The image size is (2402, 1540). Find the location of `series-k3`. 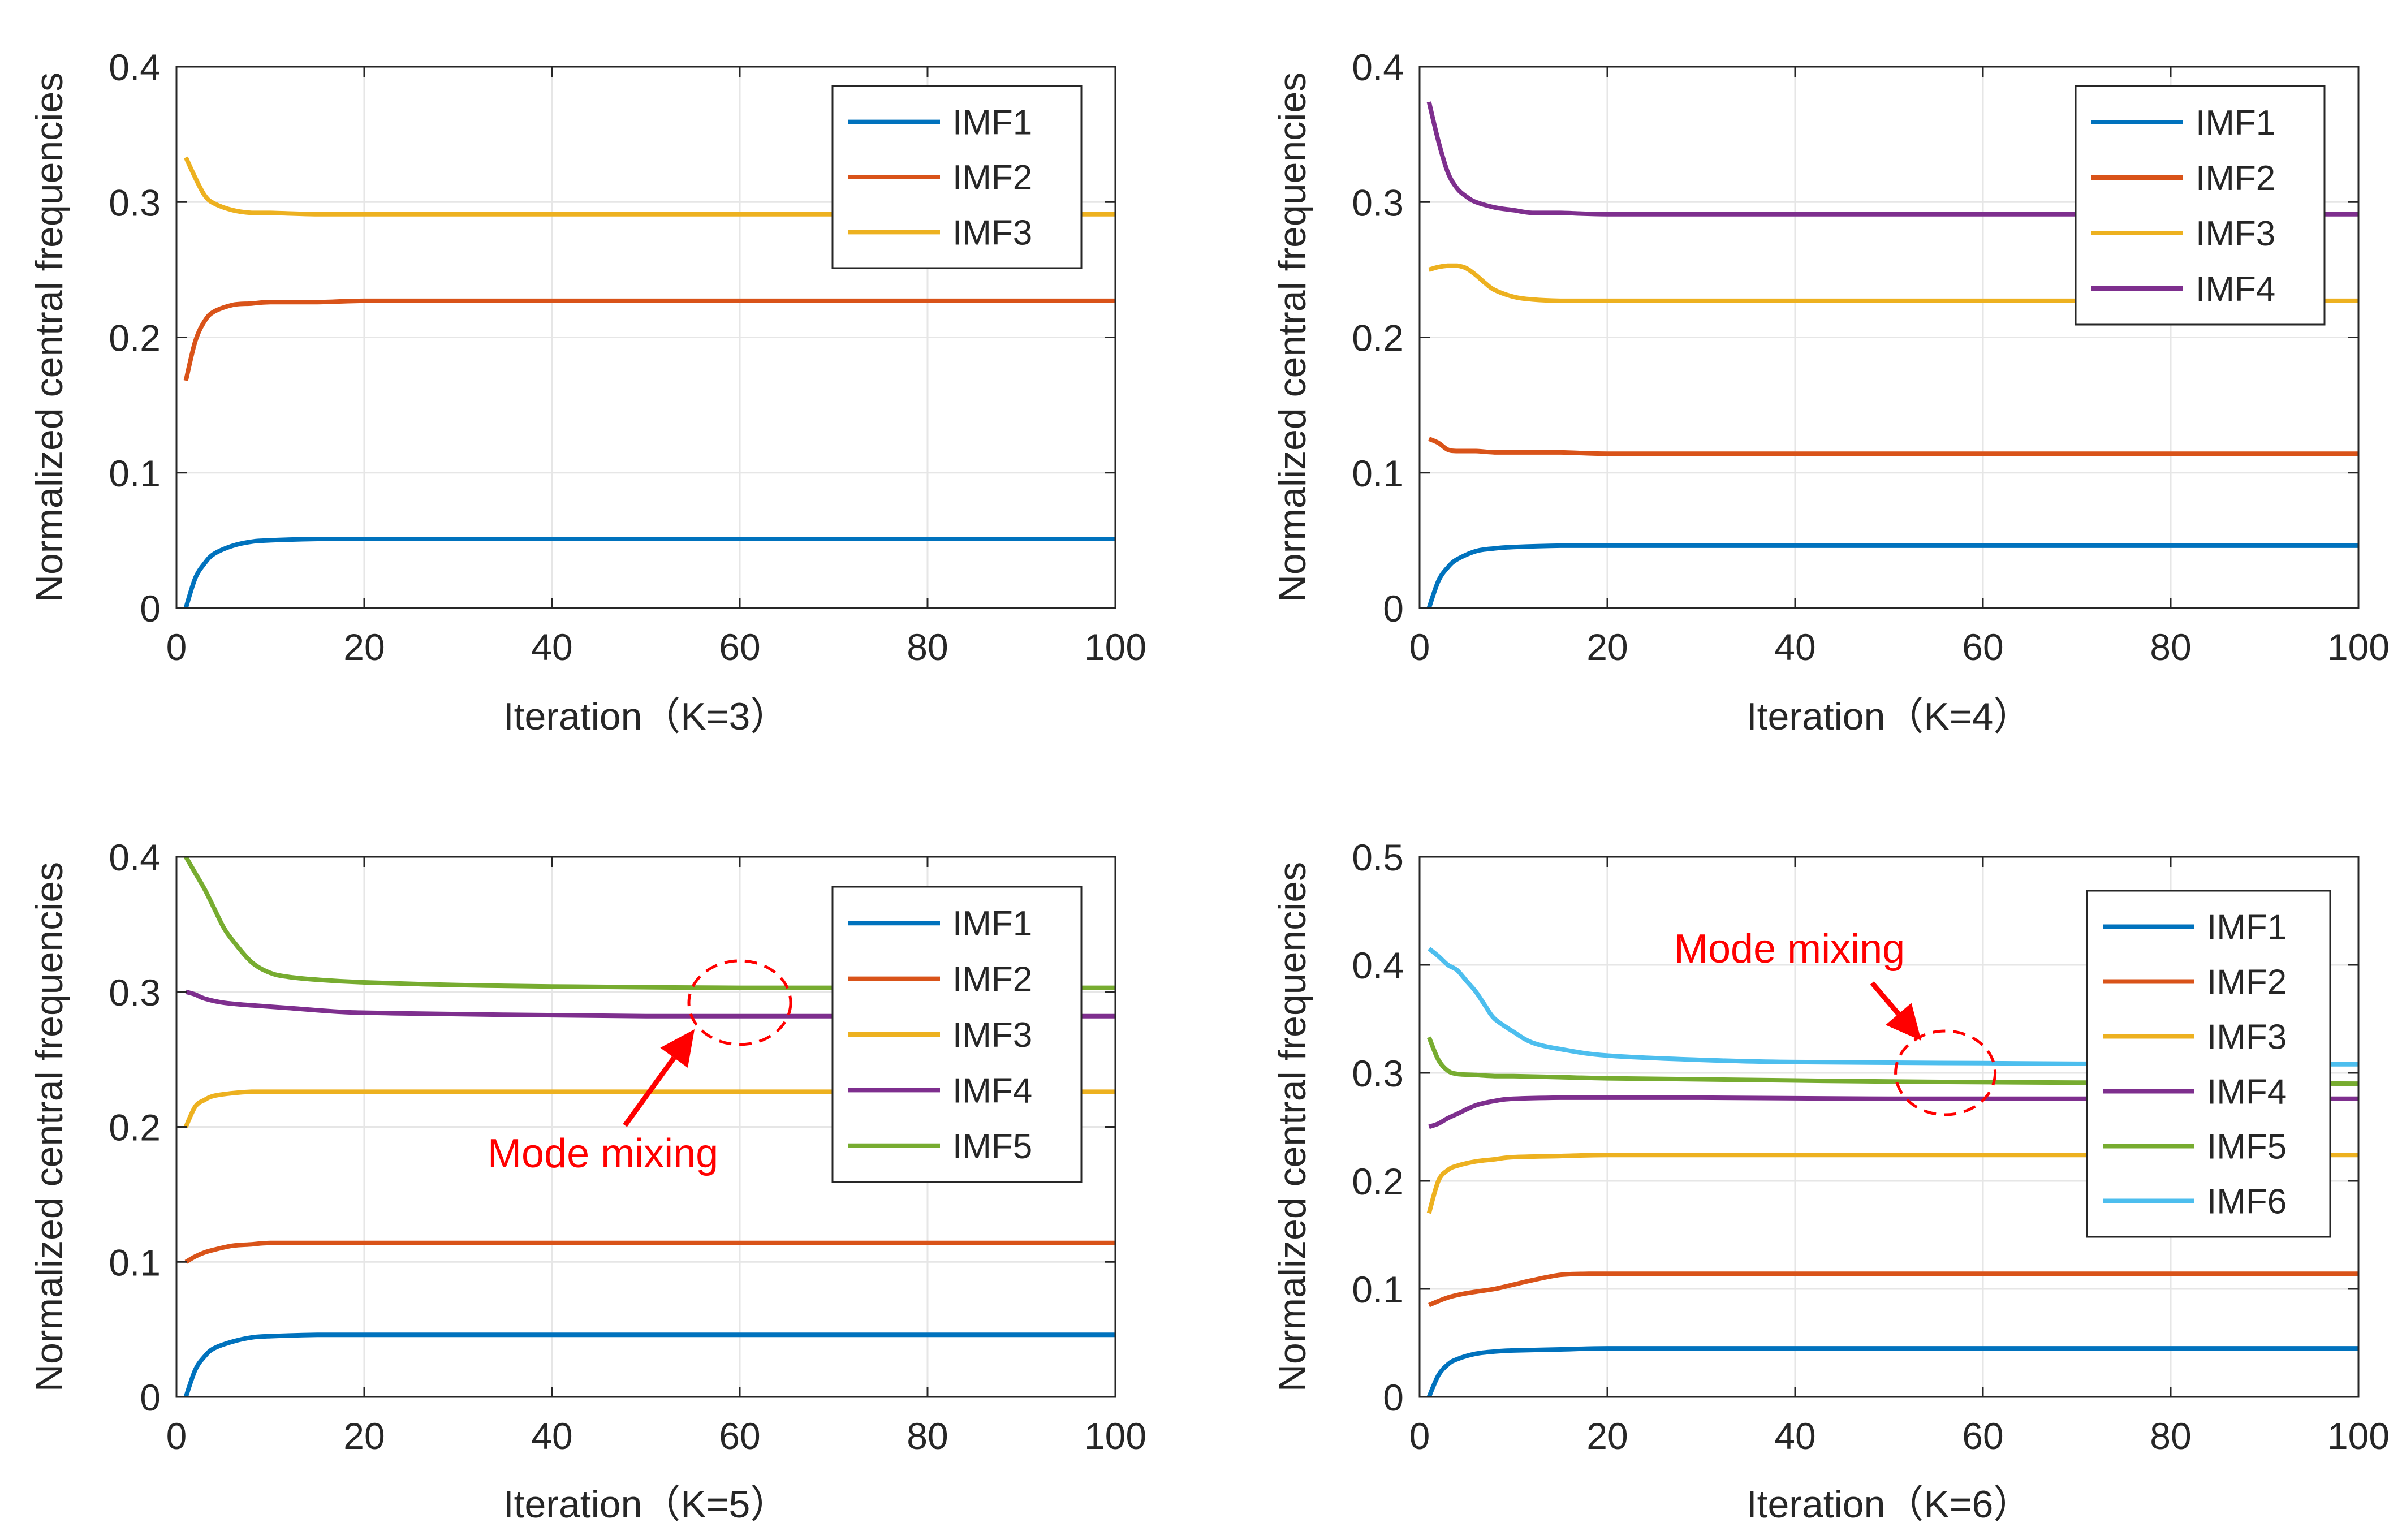

series-k3 is located at coordinates (649, 382).